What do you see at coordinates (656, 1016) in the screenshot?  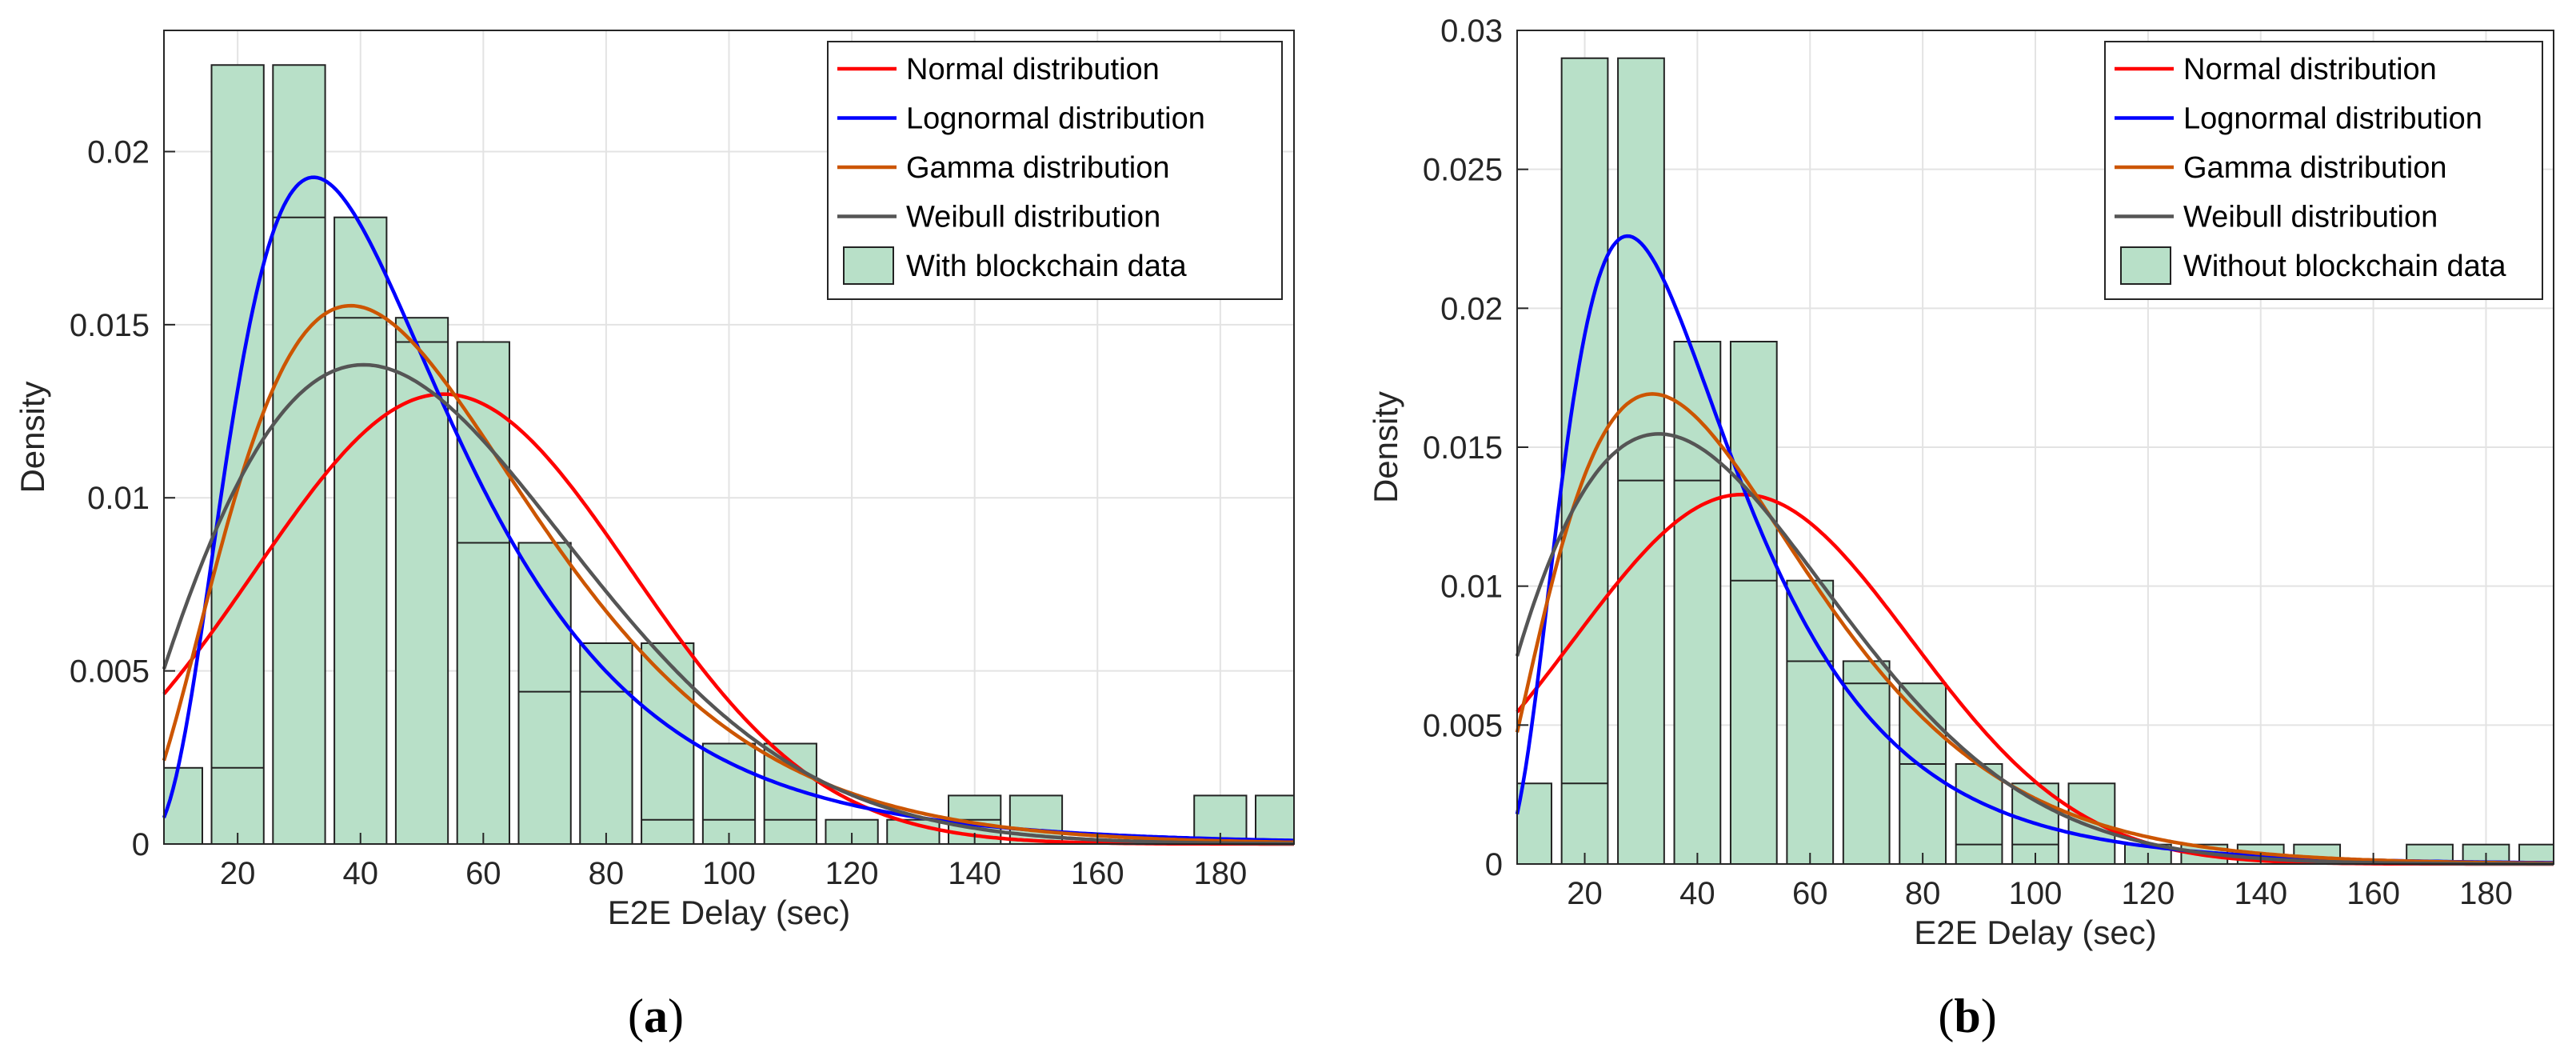 I see `caption-a: (a)` at bounding box center [656, 1016].